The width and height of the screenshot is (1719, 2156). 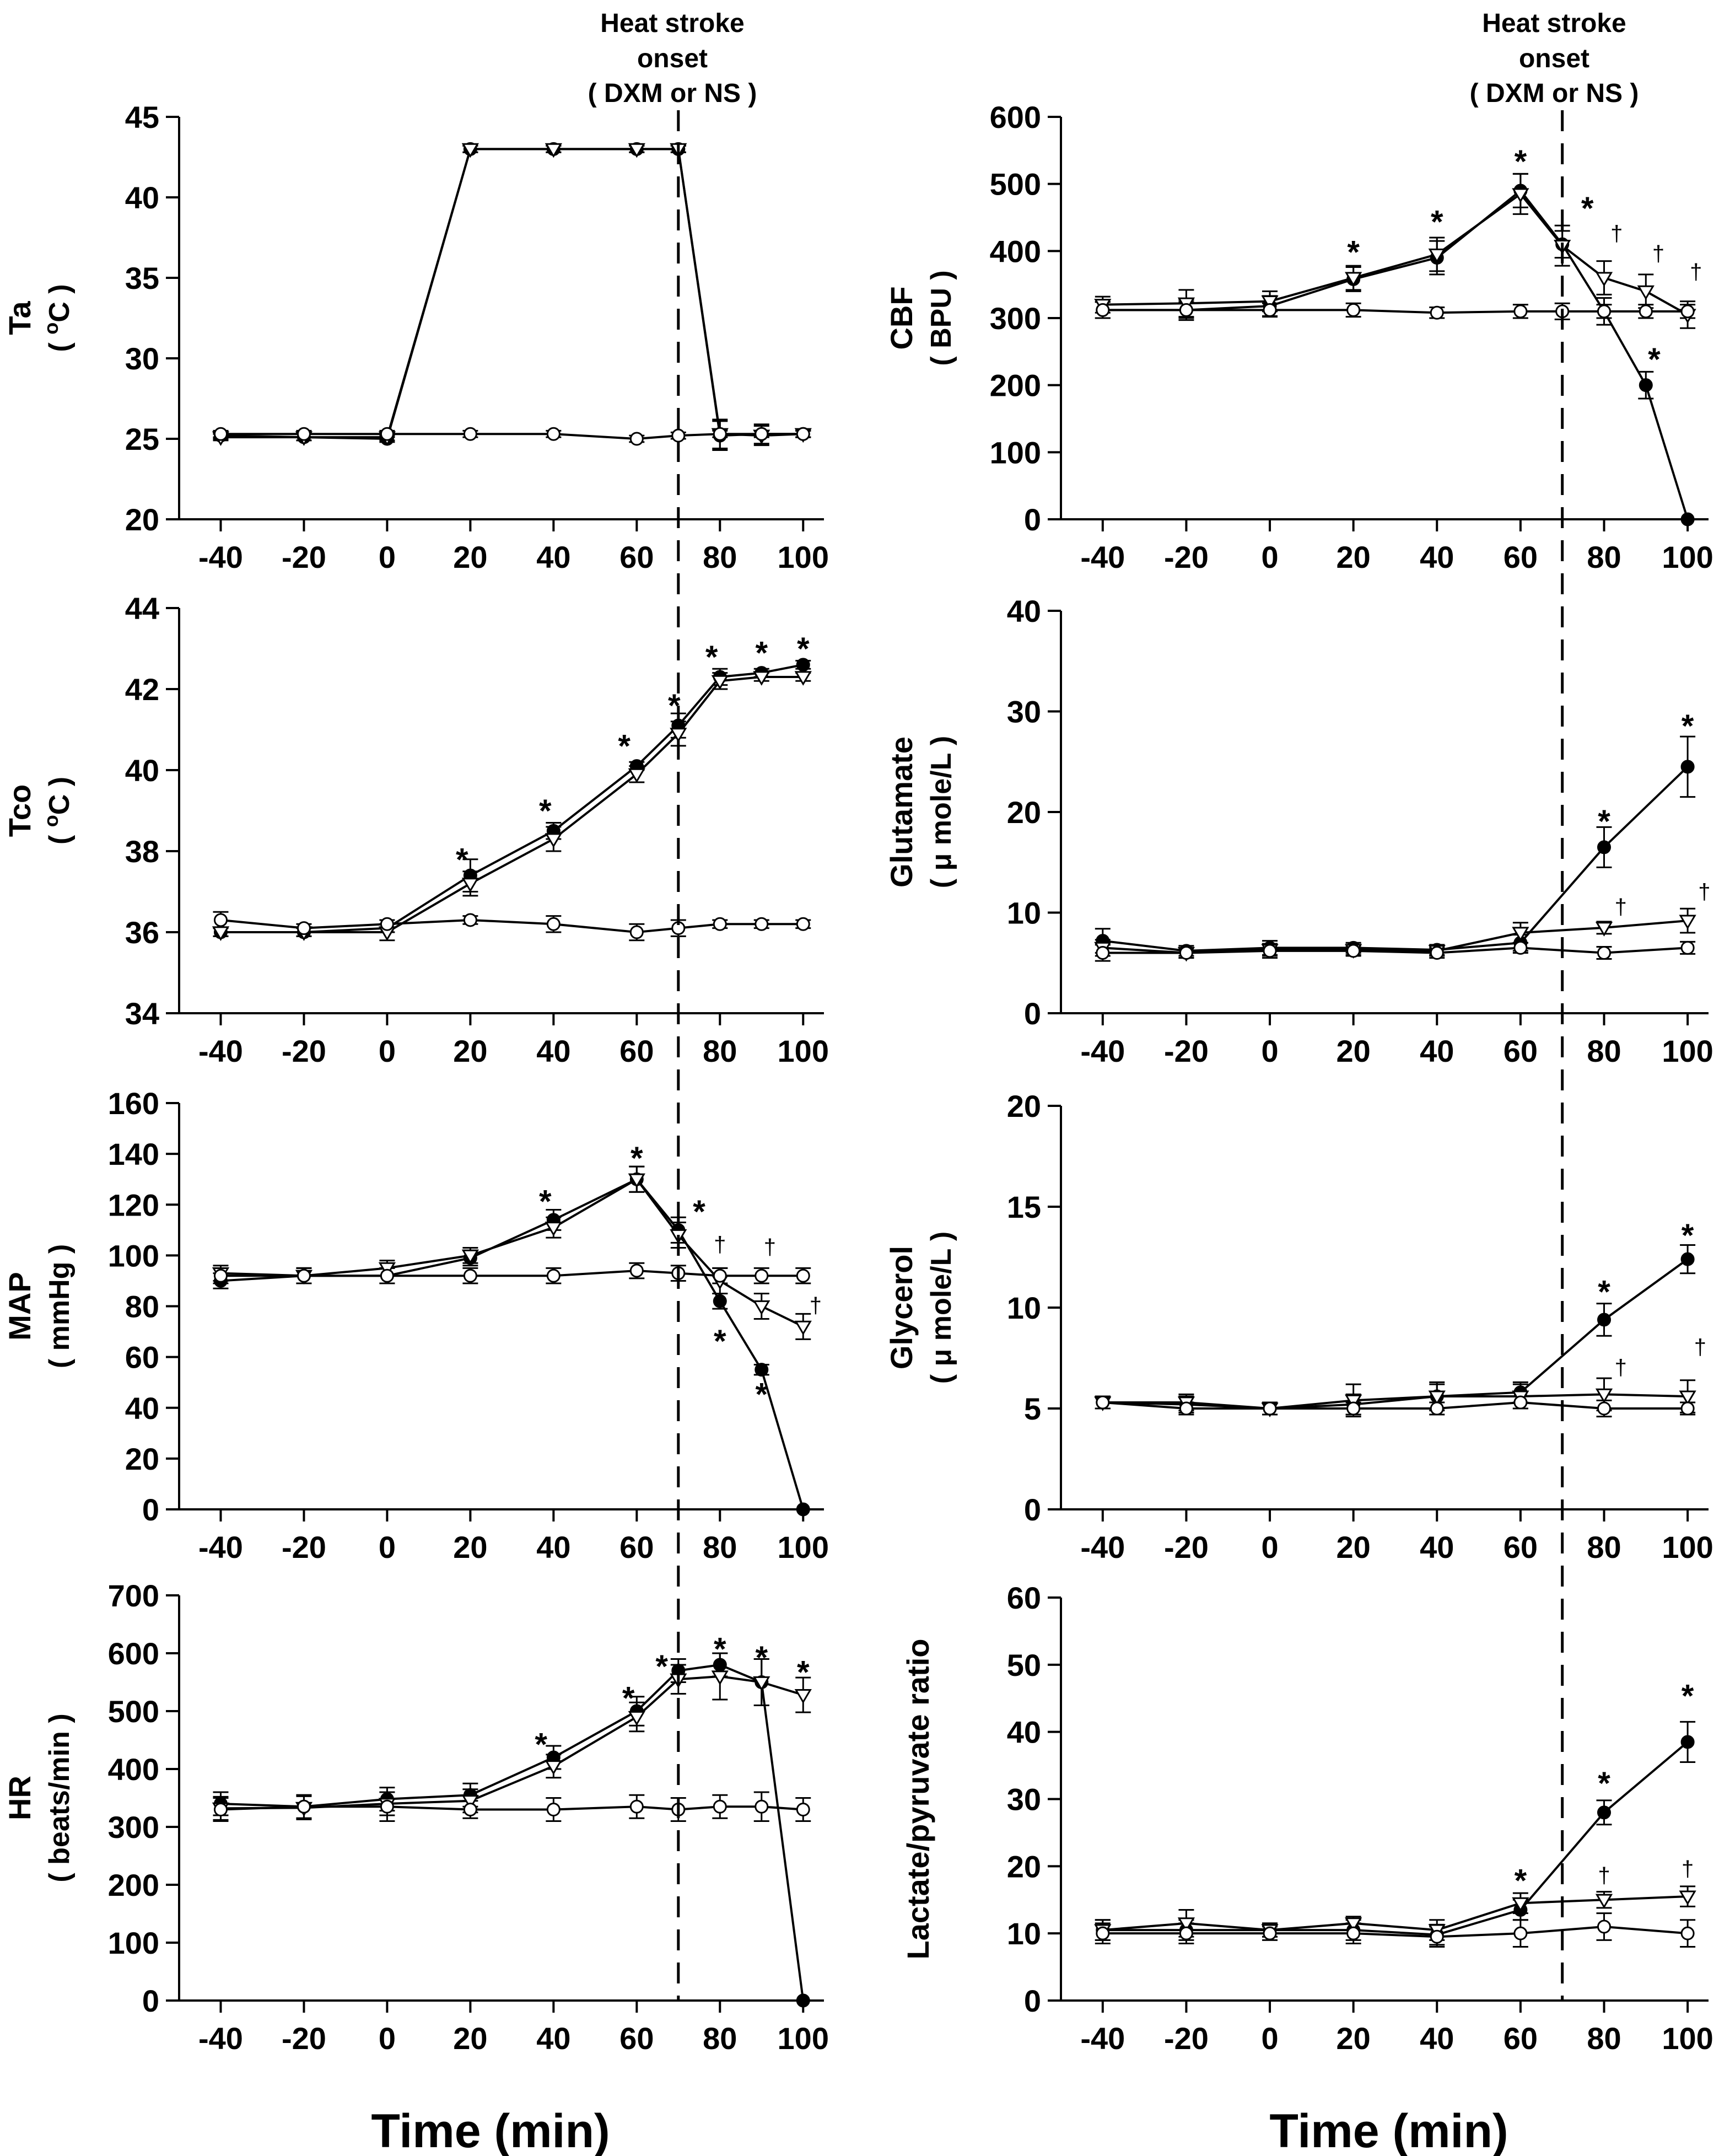 What do you see at coordinates (220, 1051) in the screenshot?
I see `tco-x-tick-label: -40` at bounding box center [220, 1051].